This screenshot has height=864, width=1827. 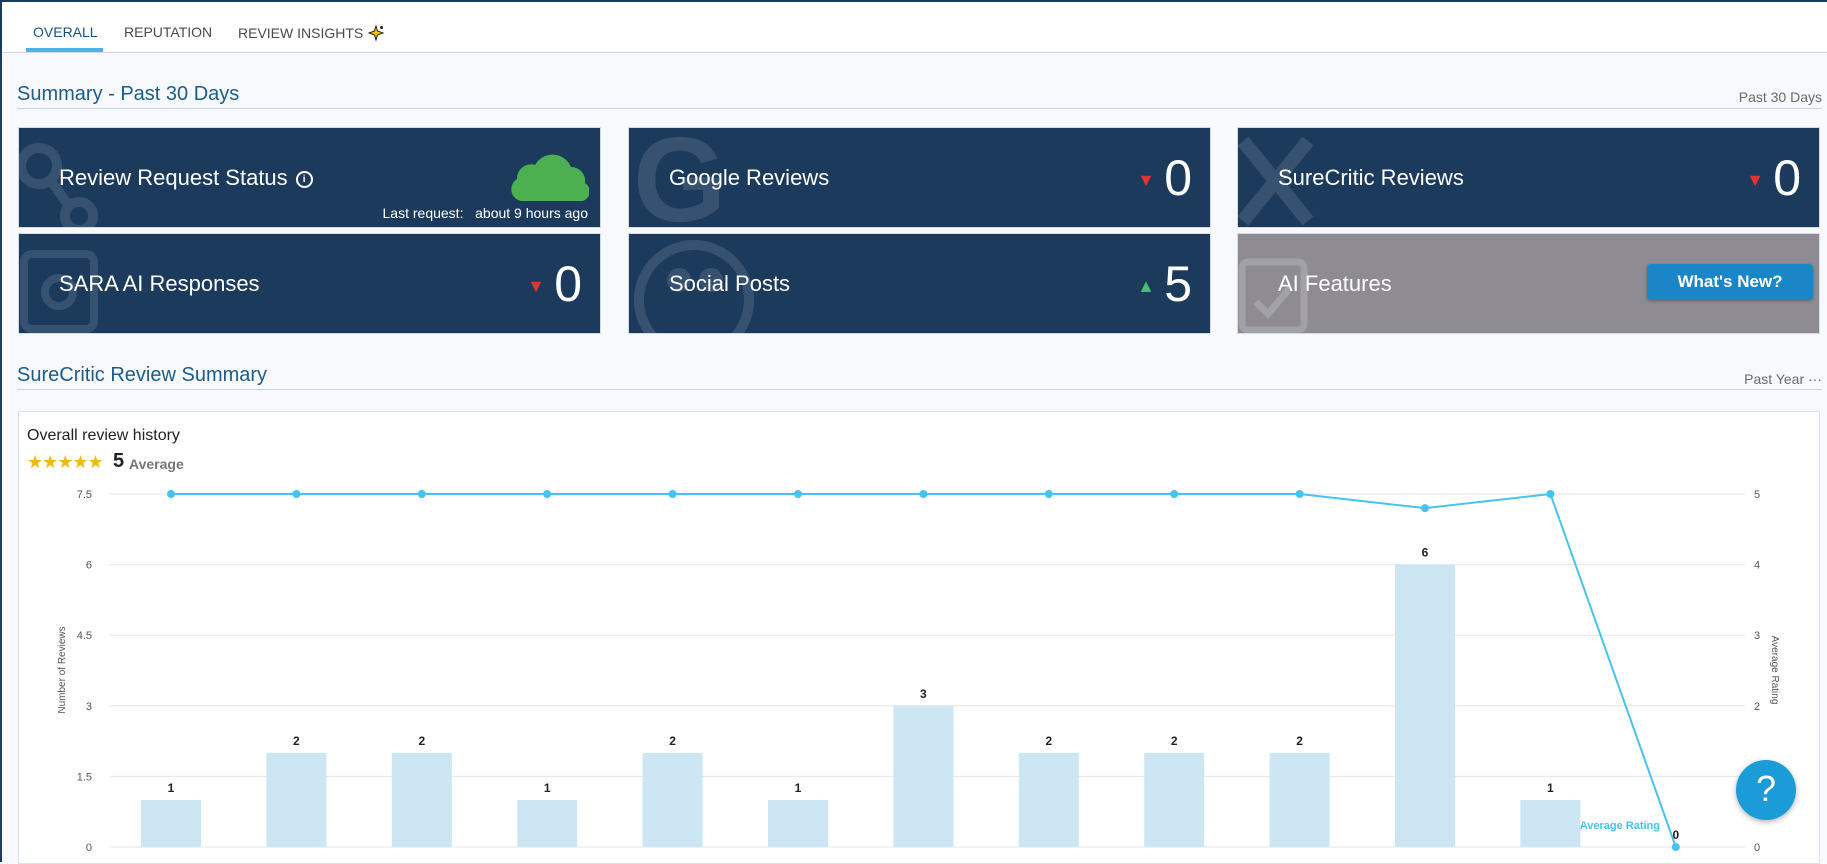 I want to click on sparkle-icon, so click(x=376, y=33).